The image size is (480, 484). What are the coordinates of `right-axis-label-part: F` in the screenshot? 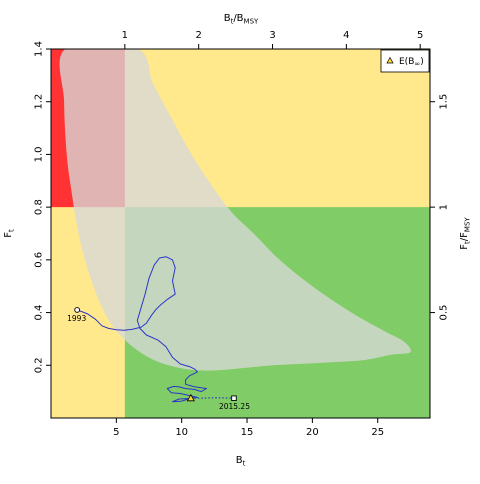 It's located at (464, 247).